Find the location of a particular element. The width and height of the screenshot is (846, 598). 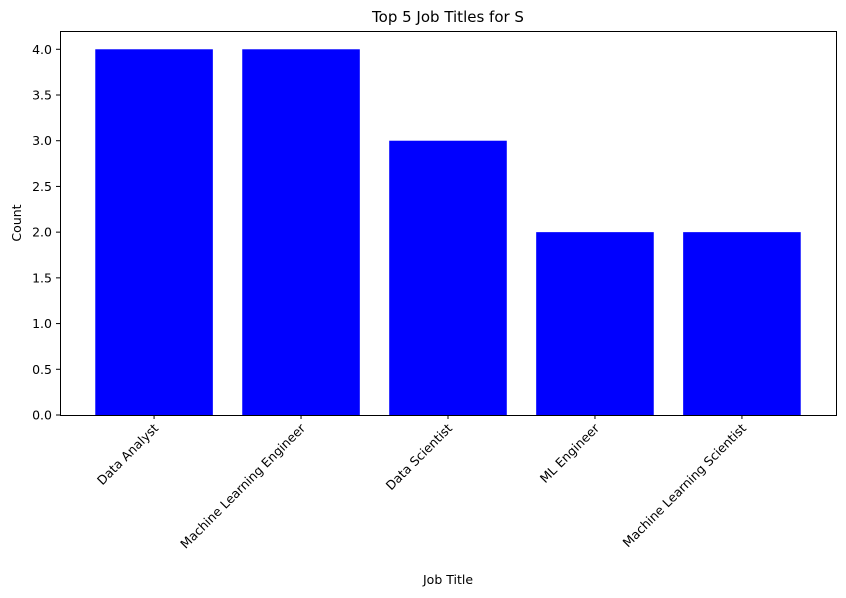

y-ticks-layer: 0.0 0.5 1.0 1.5 2.0 2.5 3.0 3.5 4.0 is located at coordinates (46, 232).